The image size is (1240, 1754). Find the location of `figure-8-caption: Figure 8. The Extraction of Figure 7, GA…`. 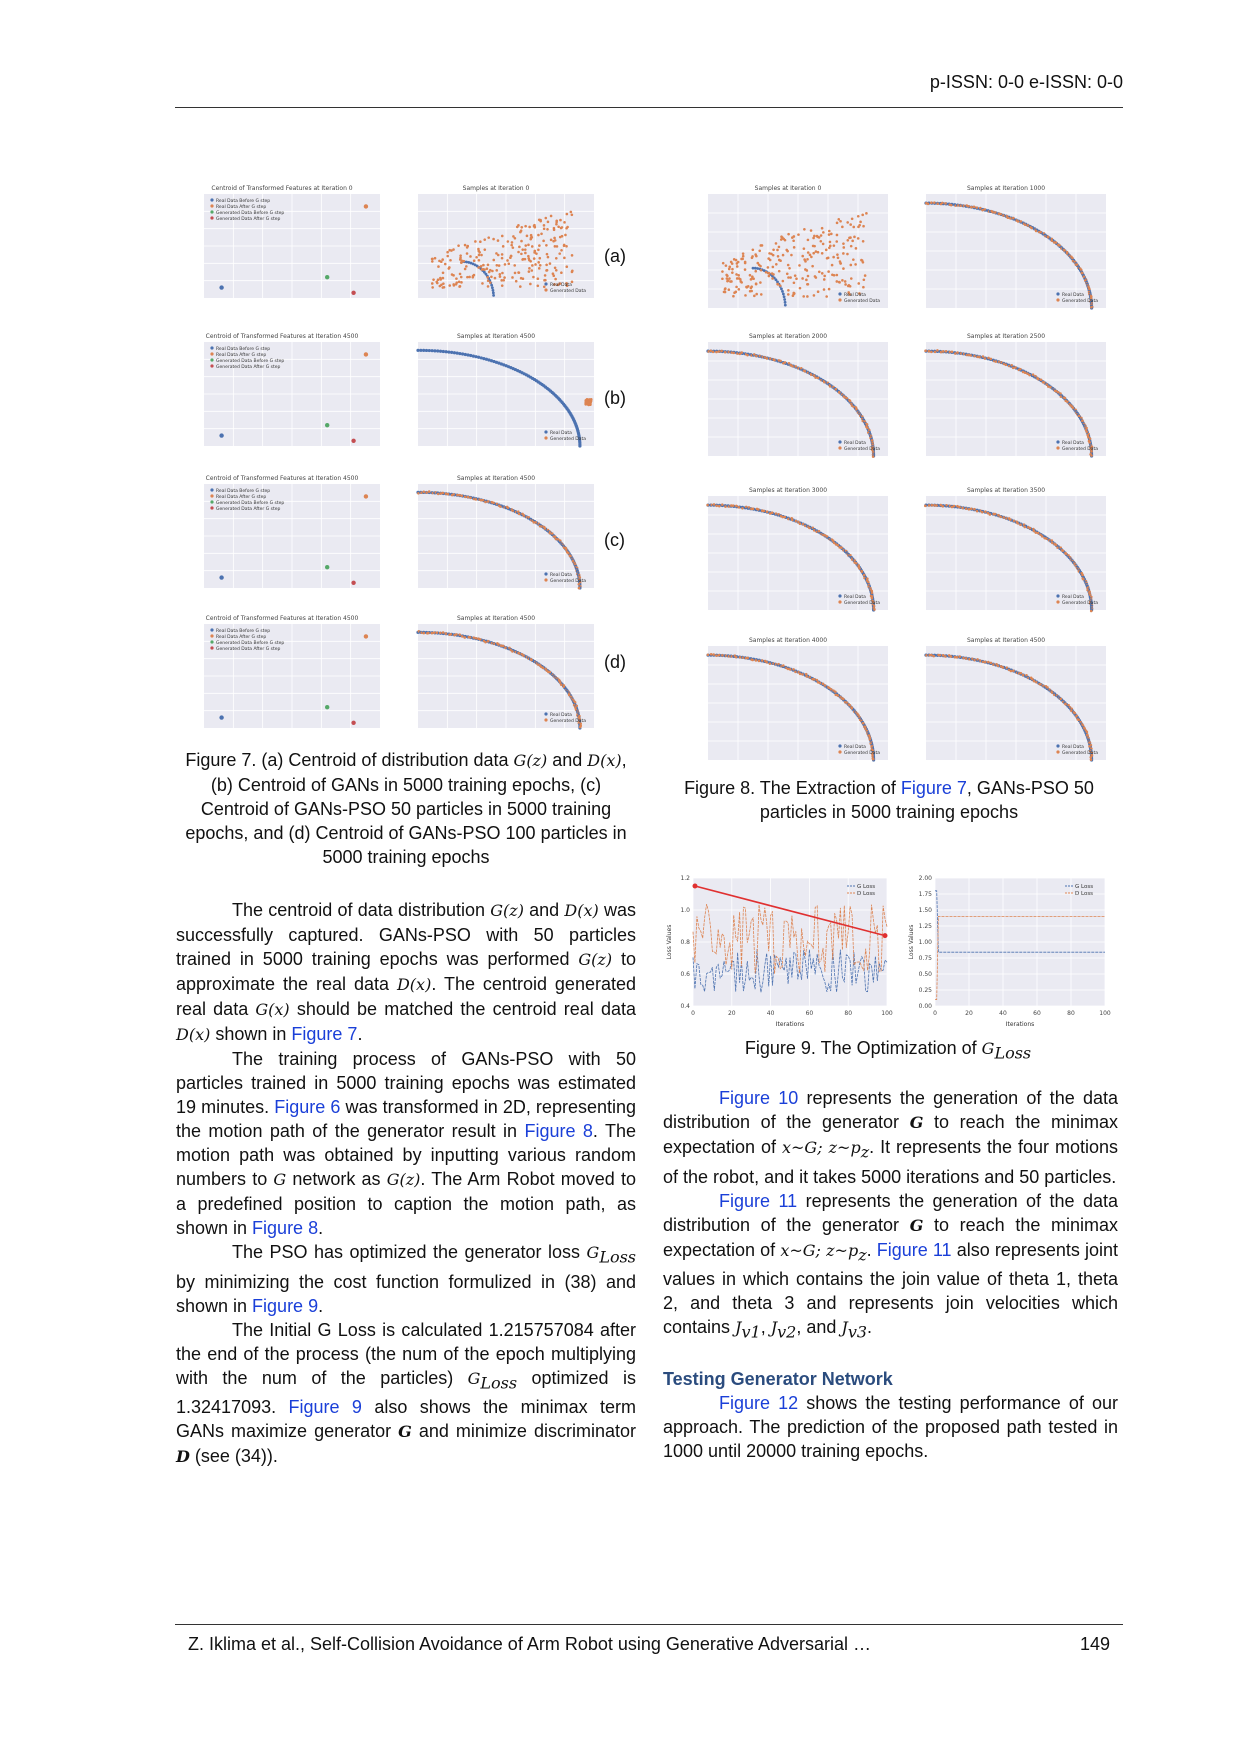

figure-8-caption: Figure 8. The Extraction of Figure 7, GA… is located at coordinates (889, 800).